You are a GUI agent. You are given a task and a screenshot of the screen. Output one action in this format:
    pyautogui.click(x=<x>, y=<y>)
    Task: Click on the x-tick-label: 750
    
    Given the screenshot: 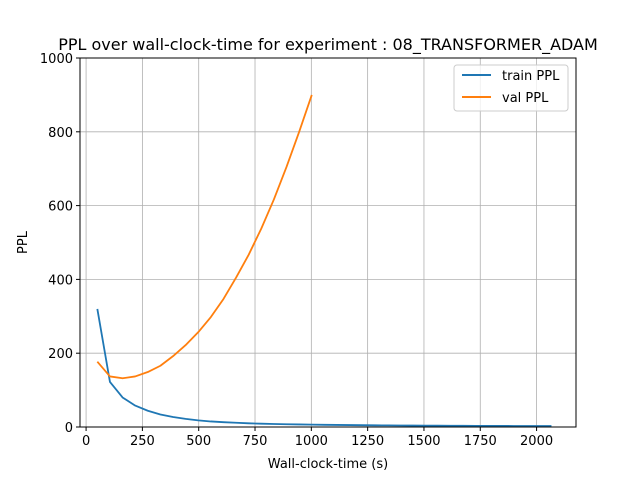 What is the action you would take?
    pyautogui.click(x=255, y=441)
    